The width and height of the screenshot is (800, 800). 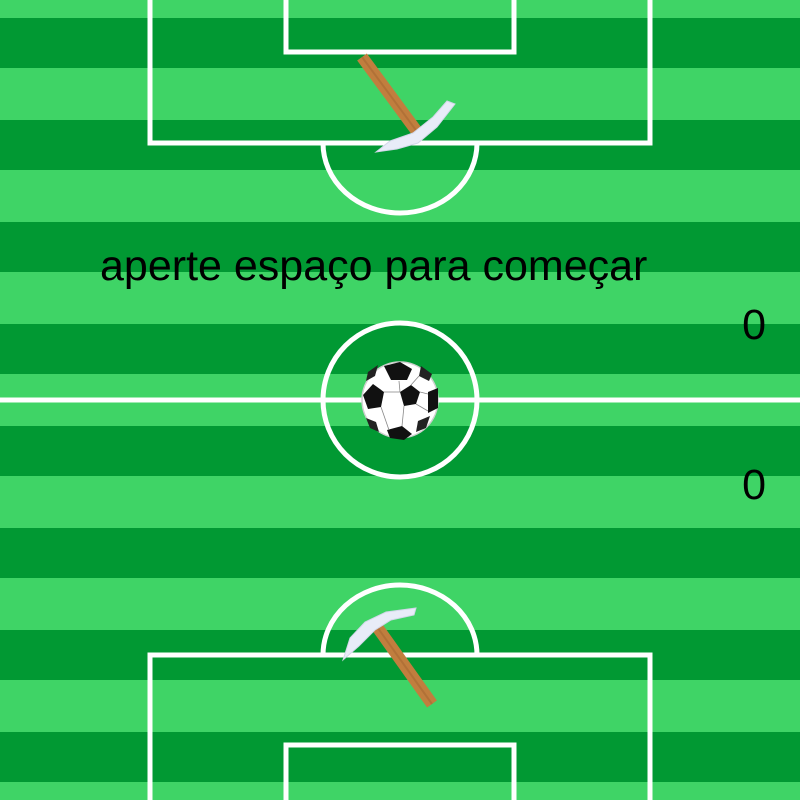 I want to click on bottom-penalty-arc, so click(x=400, y=619).